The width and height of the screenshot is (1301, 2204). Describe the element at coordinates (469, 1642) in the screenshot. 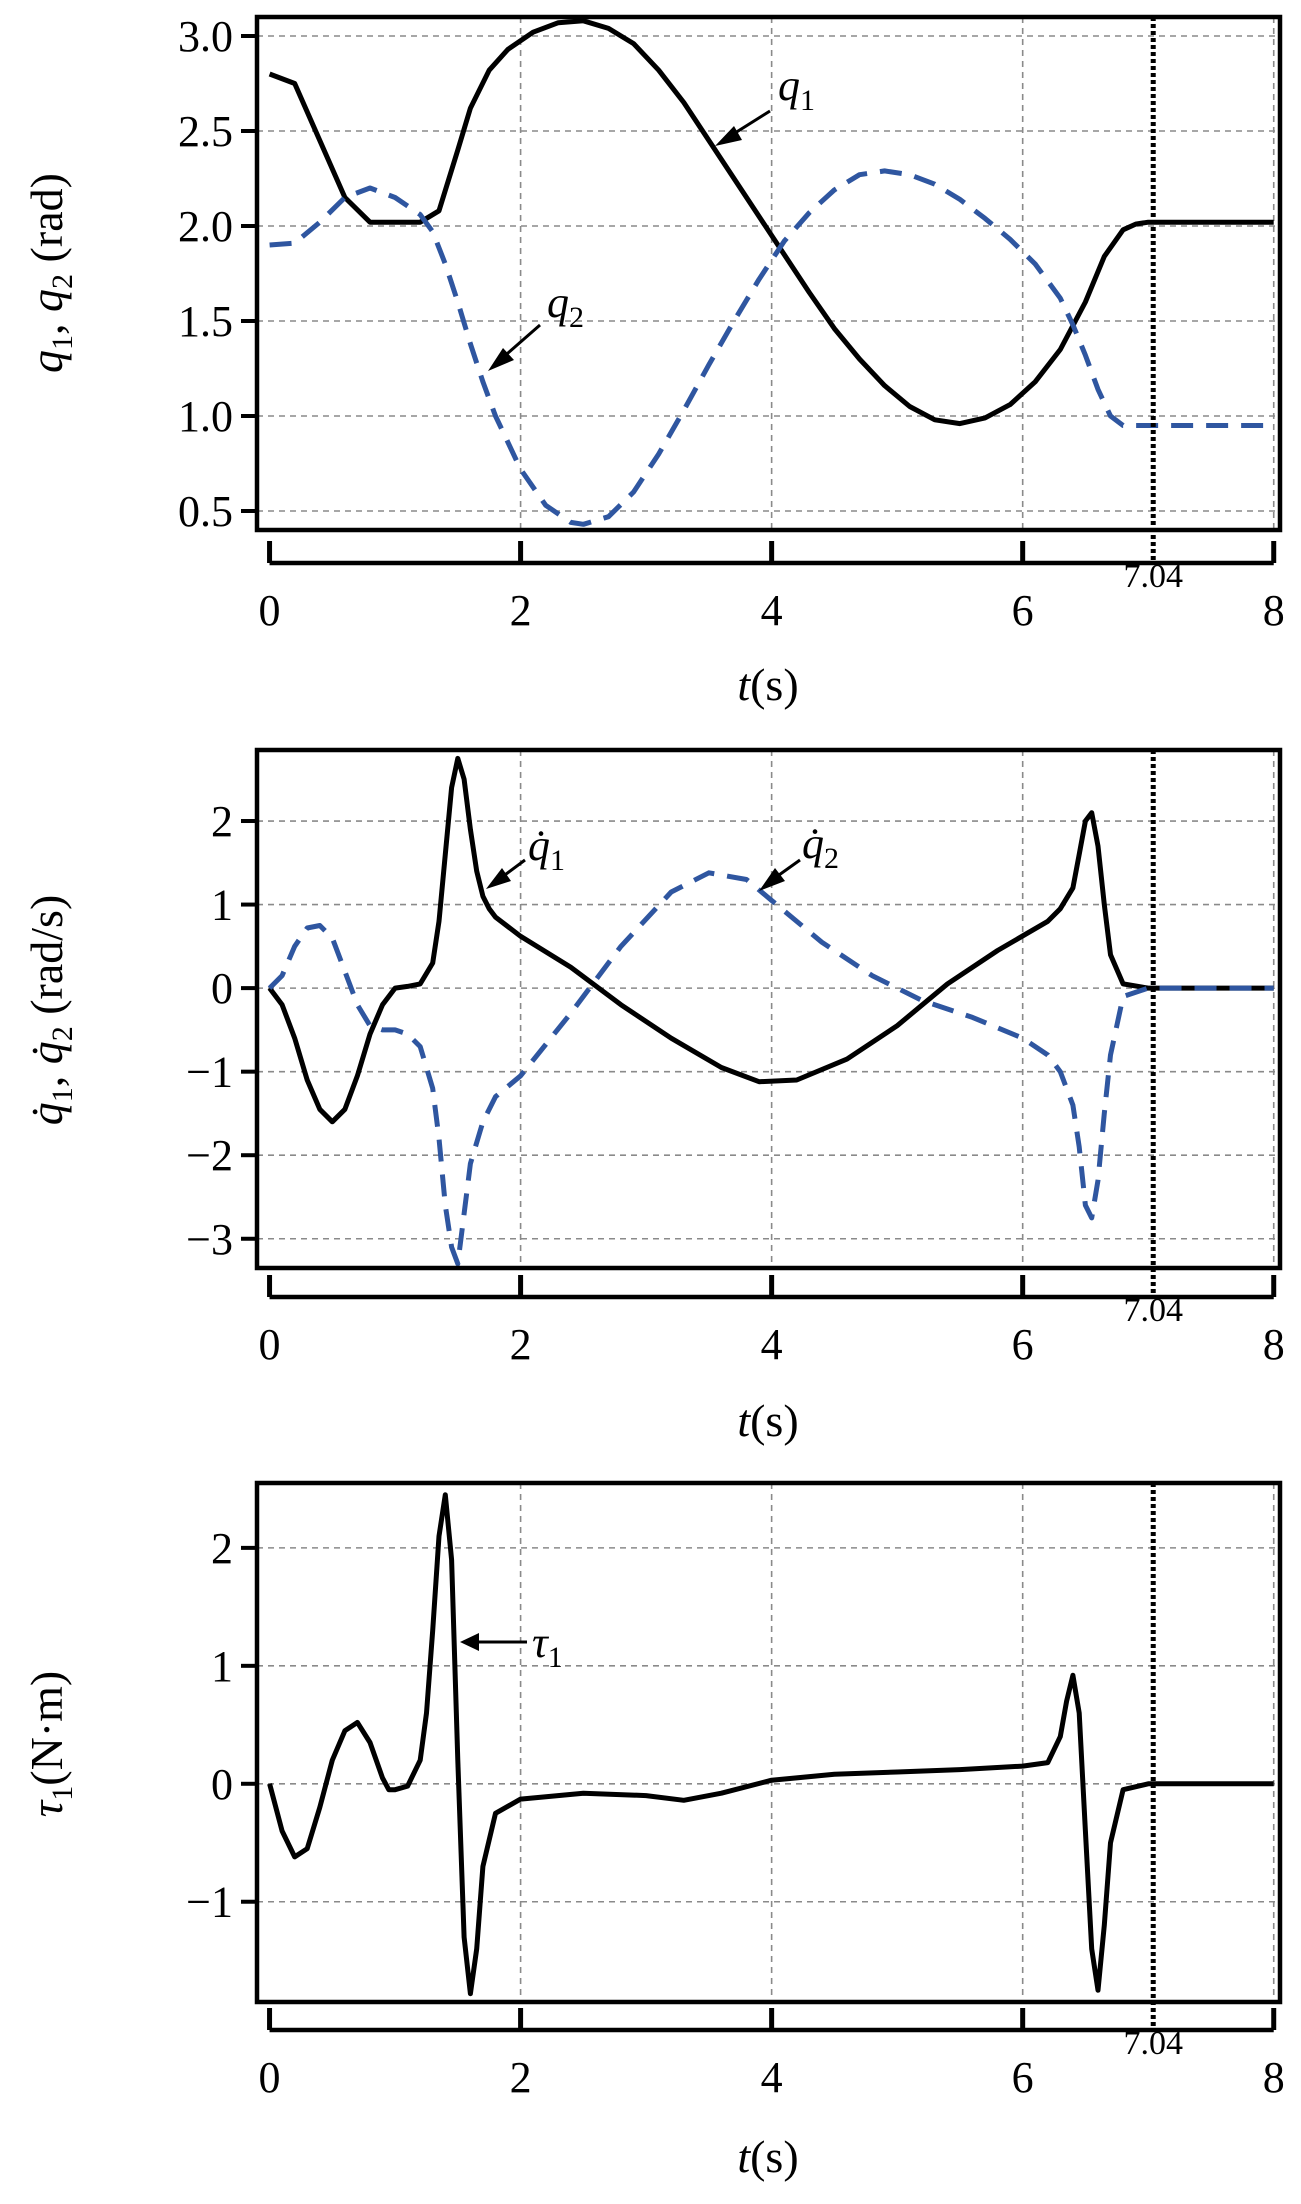

I see `annotation-tau1-arrowhead` at that location.